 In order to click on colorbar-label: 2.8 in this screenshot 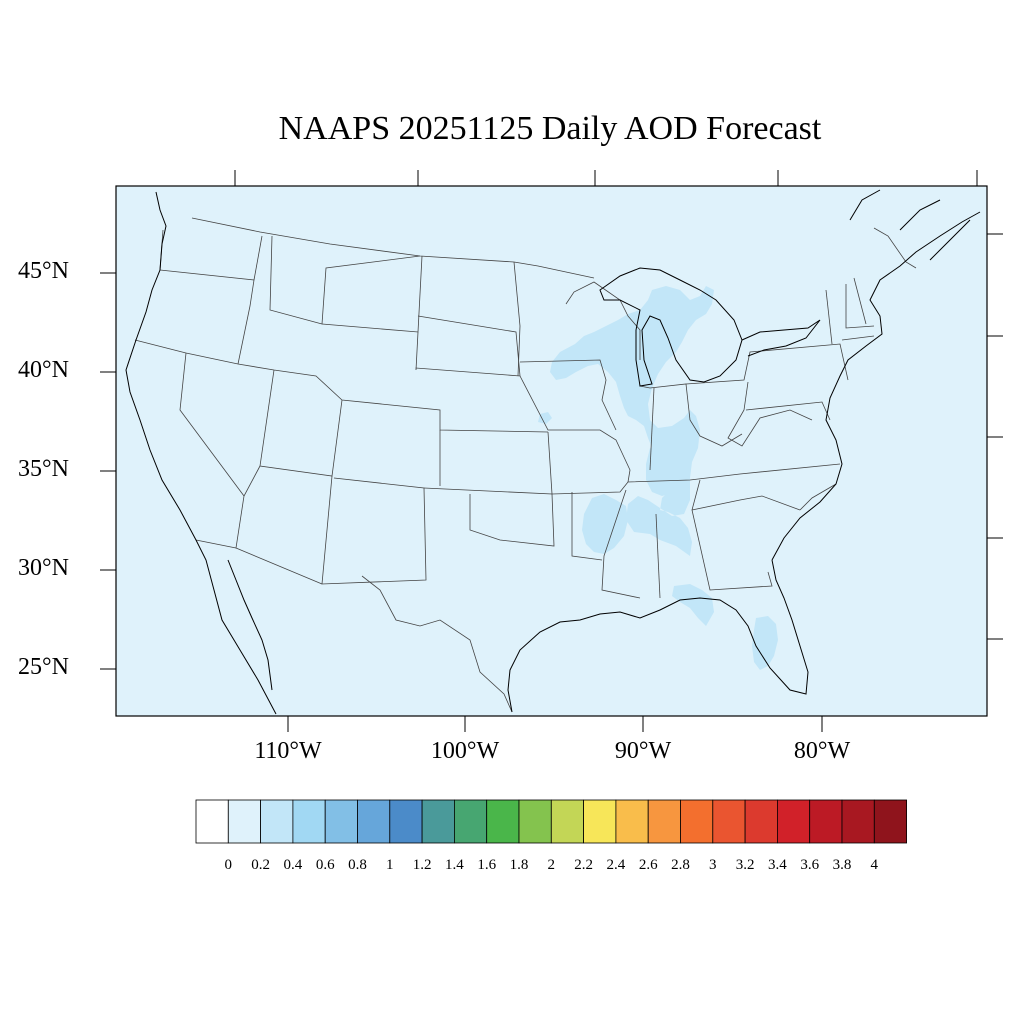, I will do `click(680, 865)`.